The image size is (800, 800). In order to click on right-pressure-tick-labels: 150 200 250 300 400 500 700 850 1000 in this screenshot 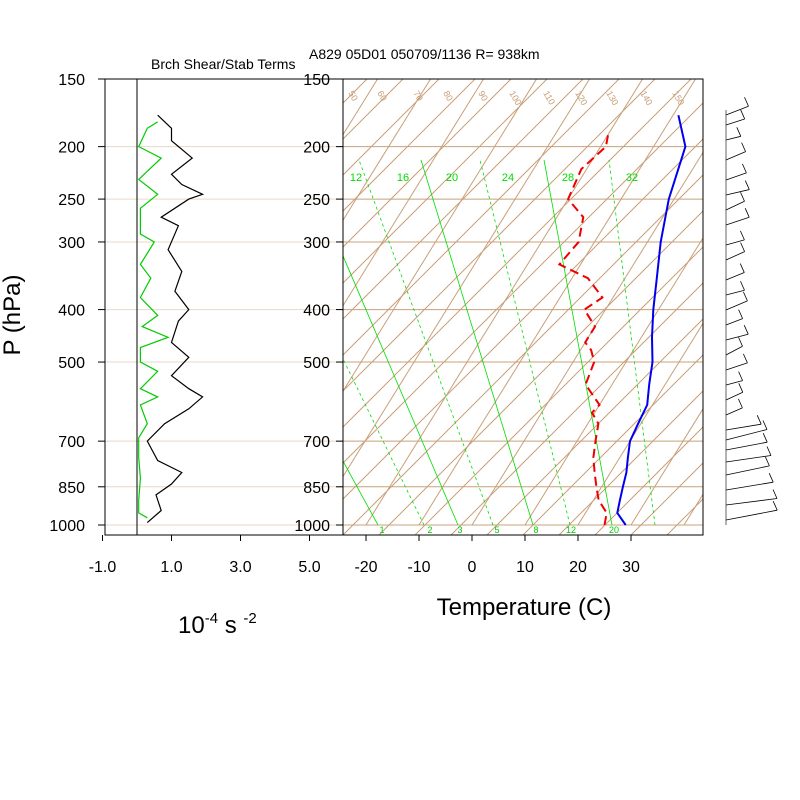, I will do `click(318, 303)`.